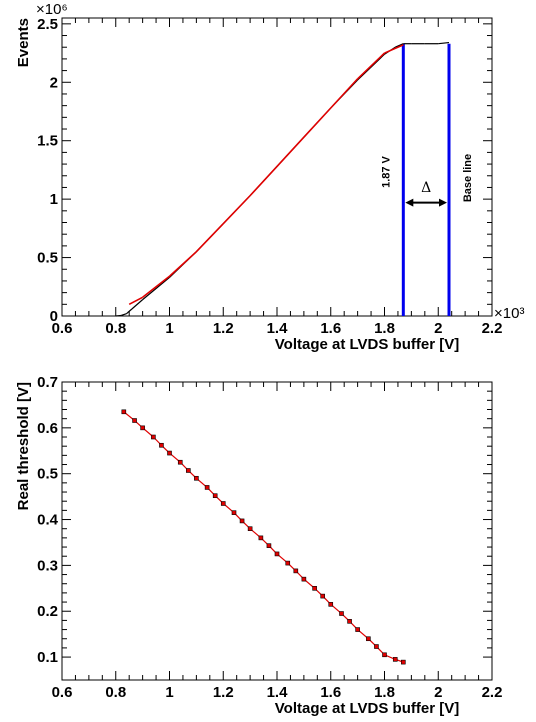  What do you see at coordinates (47, 428) in the screenshot?
I see `y-tick-label: 0.6` at bounding box center [47, 428].